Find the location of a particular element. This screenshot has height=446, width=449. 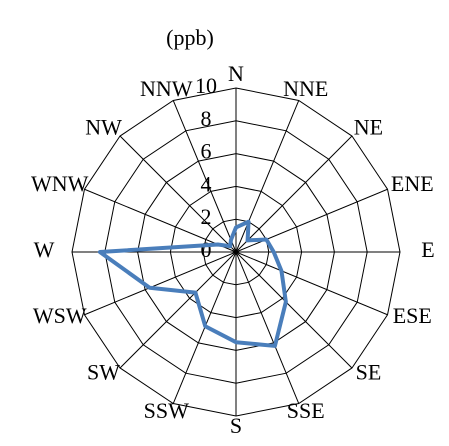

direction-label: SW is located at coordinates (103, 371).